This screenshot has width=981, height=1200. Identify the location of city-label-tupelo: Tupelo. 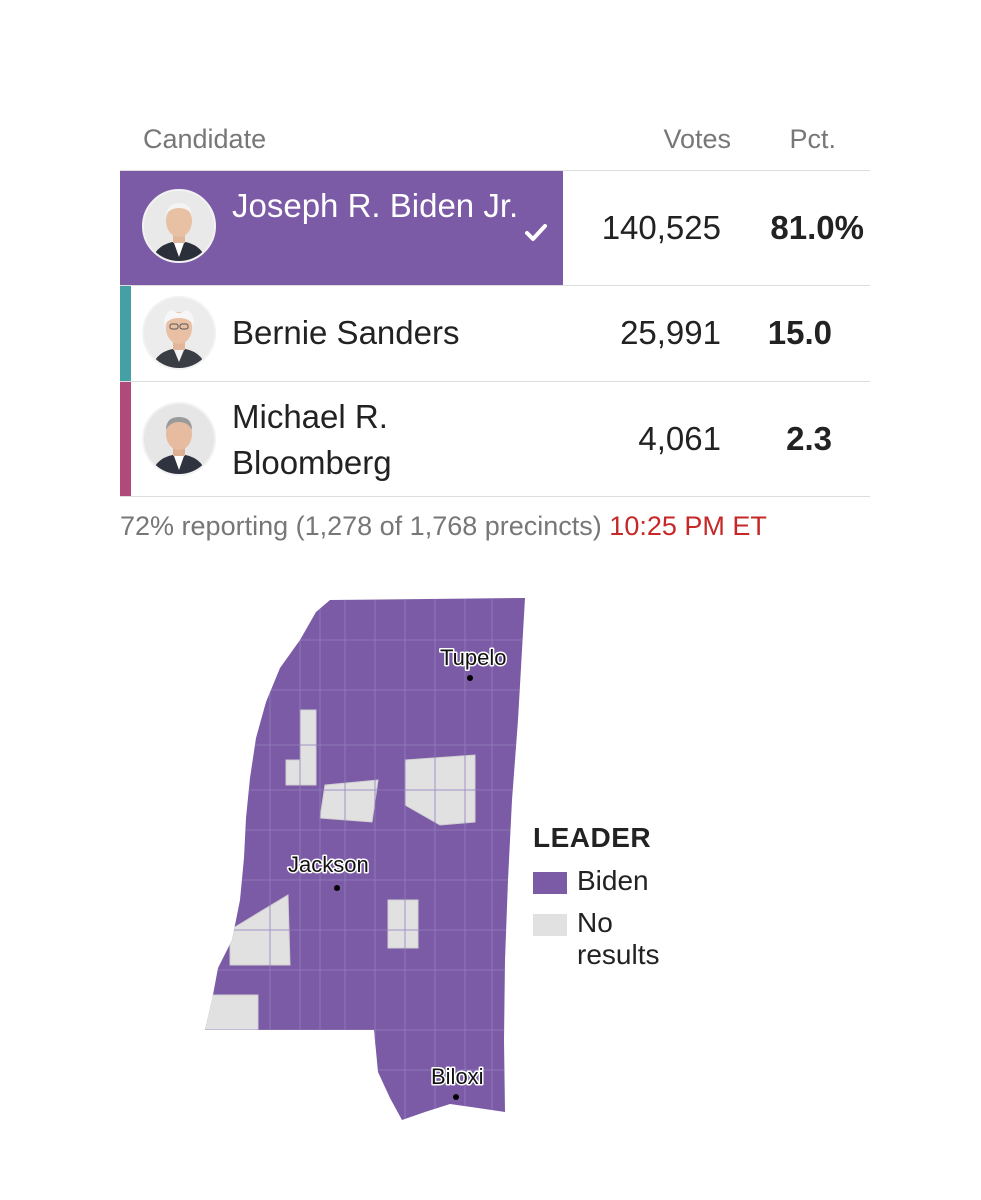
(473, 657).